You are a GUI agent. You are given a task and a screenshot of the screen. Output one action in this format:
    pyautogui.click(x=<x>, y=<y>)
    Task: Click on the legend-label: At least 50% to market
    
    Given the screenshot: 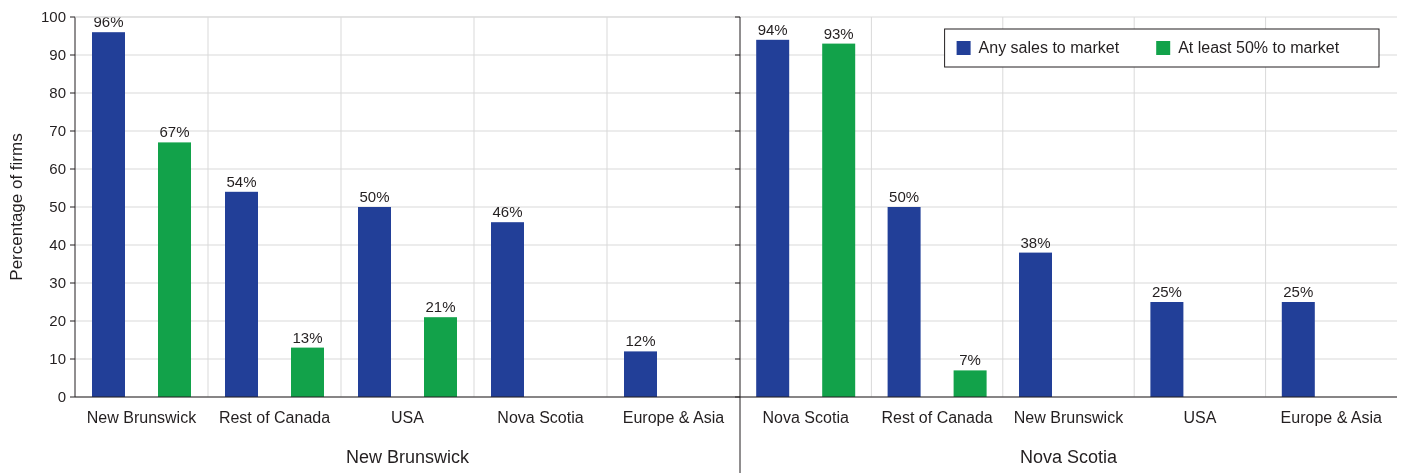 What is the action you would take?
    pyautogui.click(x=1259, y=47)
    